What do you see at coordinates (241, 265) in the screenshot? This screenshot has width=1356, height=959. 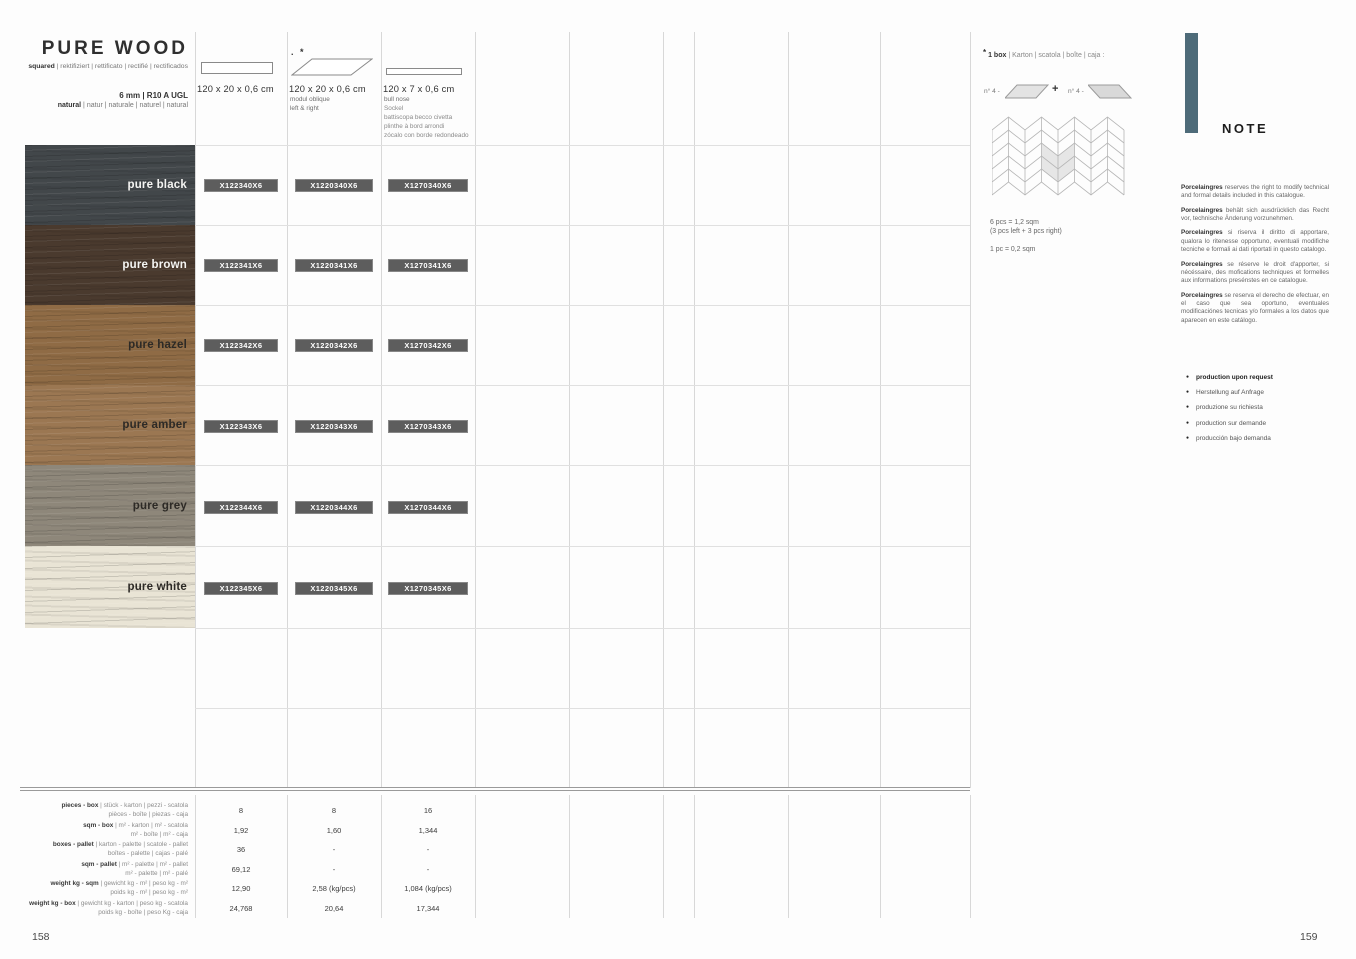 I see `product-code-badge: X122341X6` at bounding box center [241, 265].